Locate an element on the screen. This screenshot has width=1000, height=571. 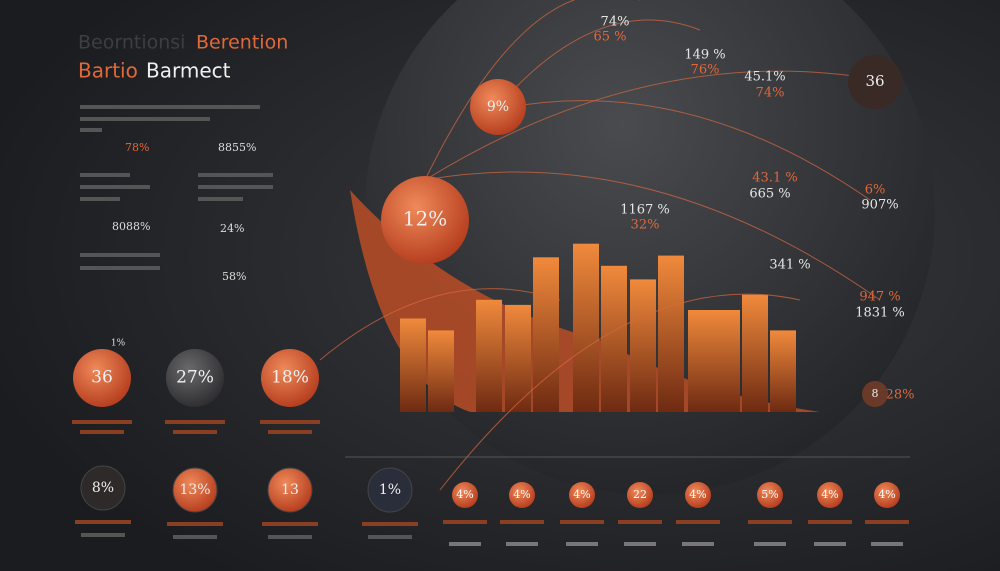
title: Beorntionsi is located at coordinates (131, 43).